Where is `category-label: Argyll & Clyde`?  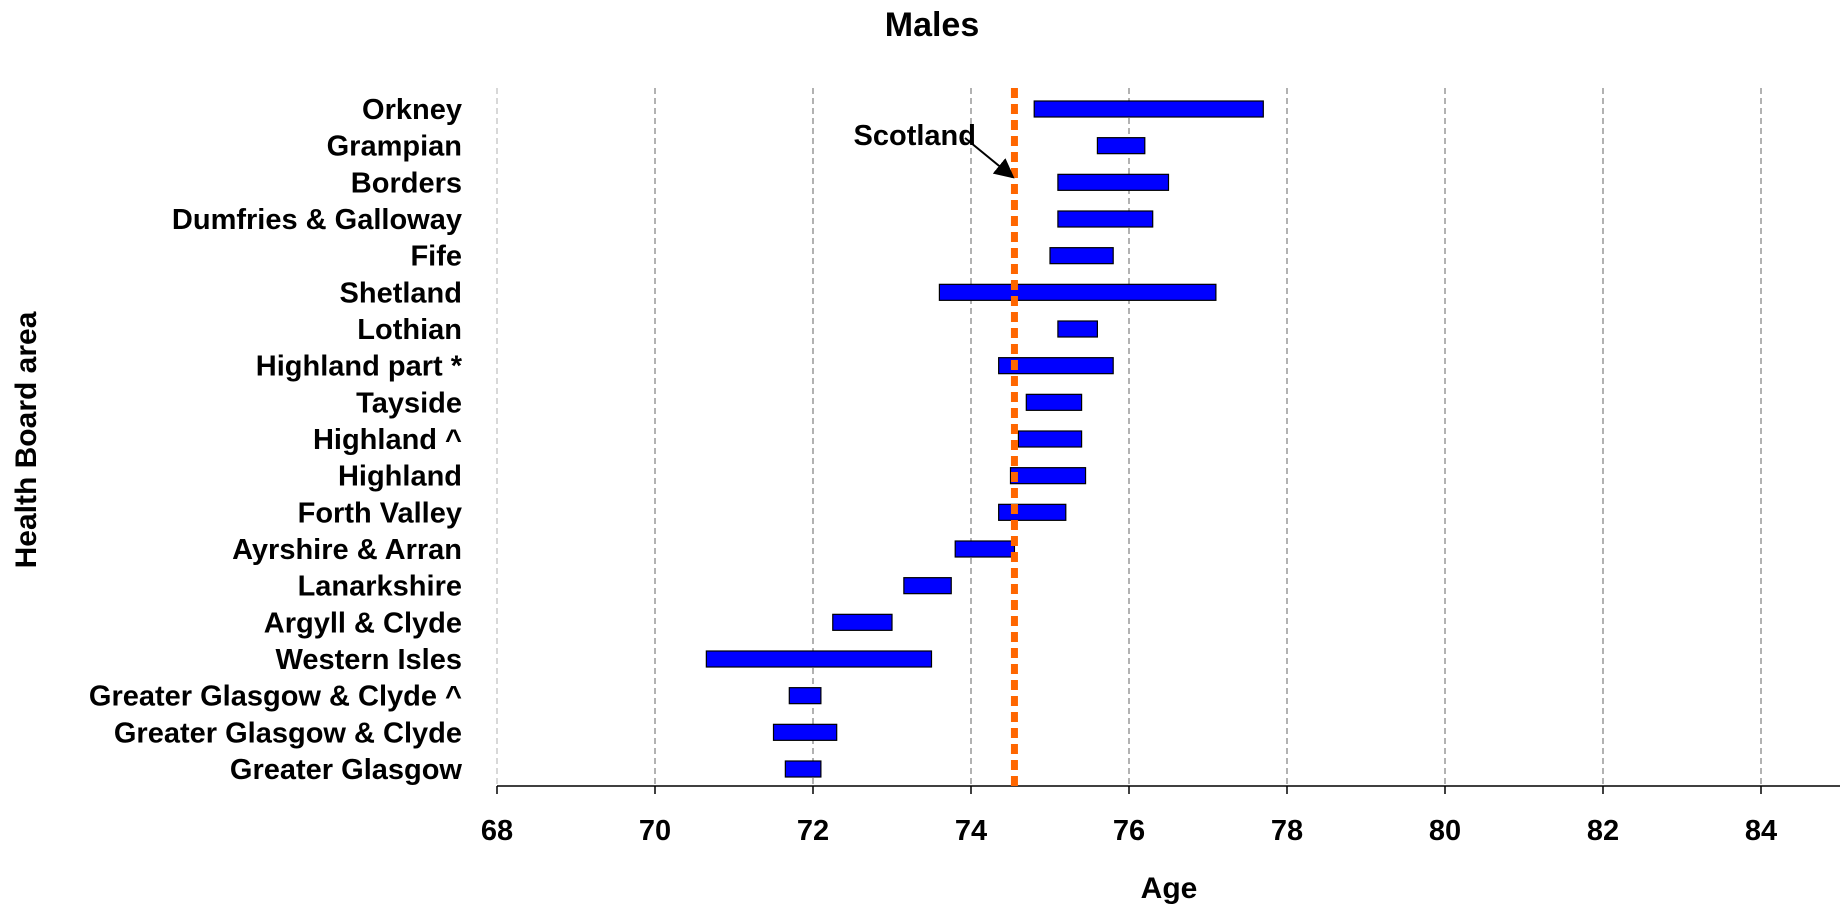 category-label: Argyll & Clyde is located at coordinates (363, 623).